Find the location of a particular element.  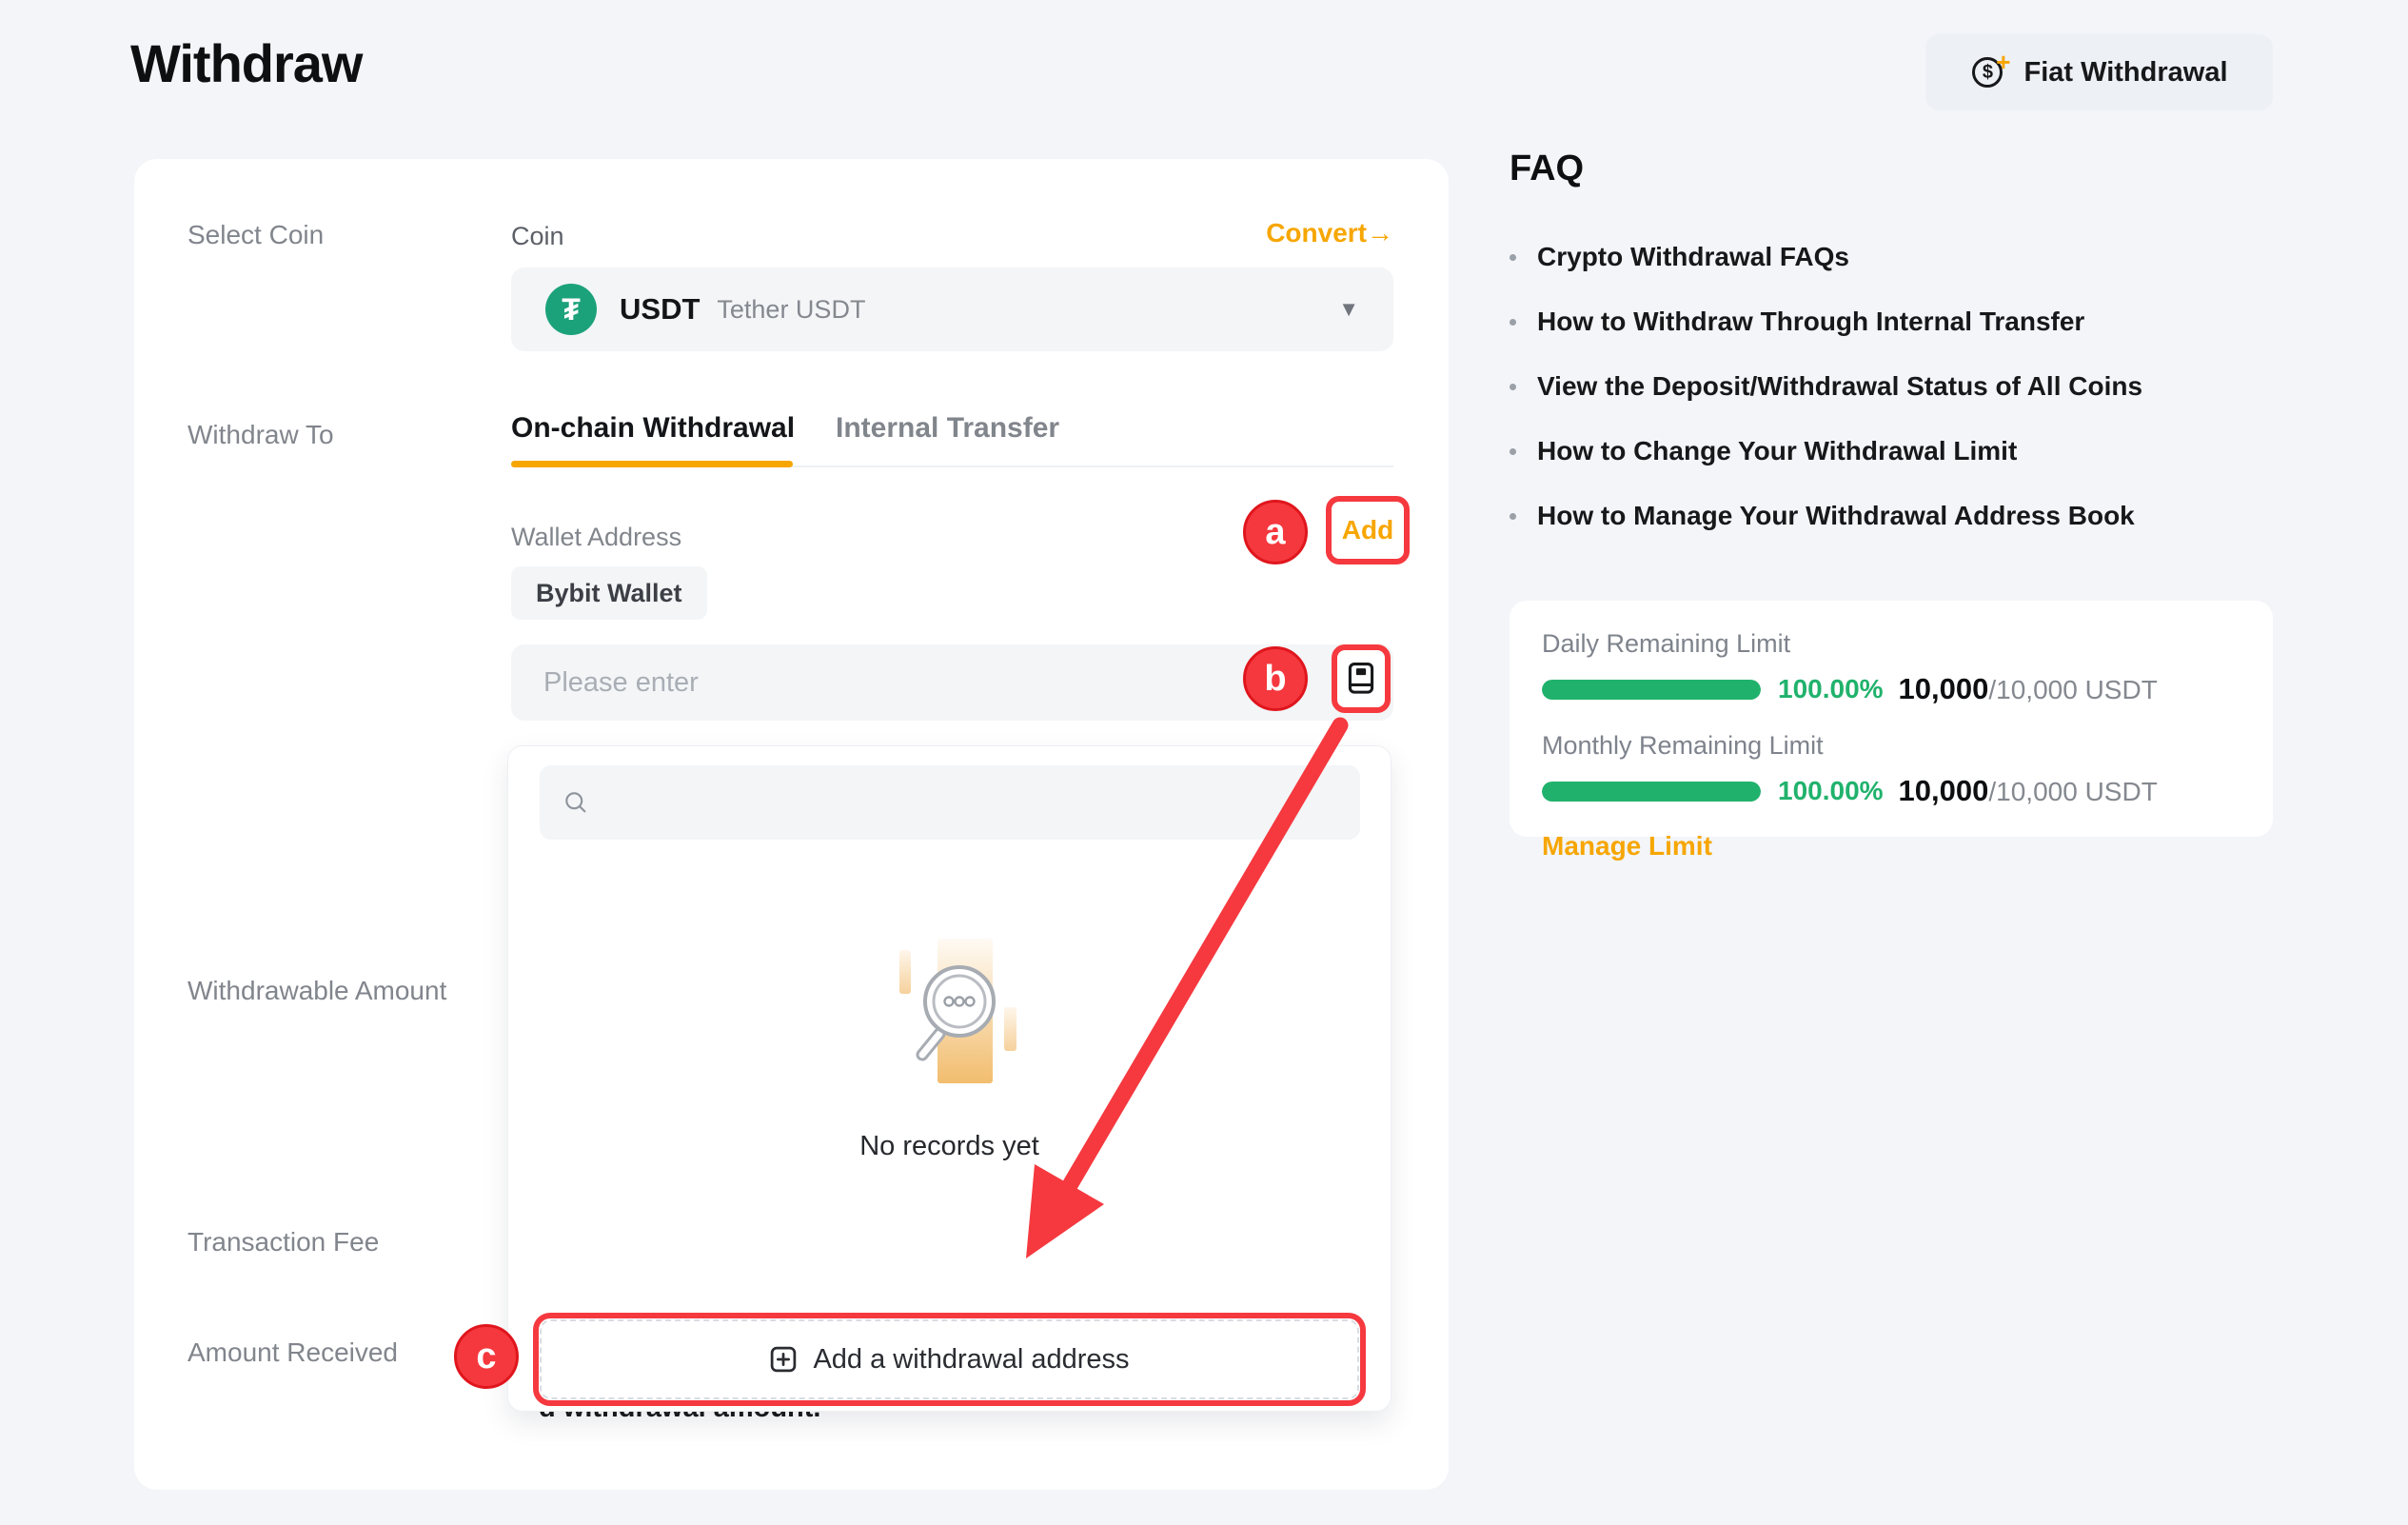

withdrawable-amount-label: Withdrawable Amount is located at coordinates (317, 990).